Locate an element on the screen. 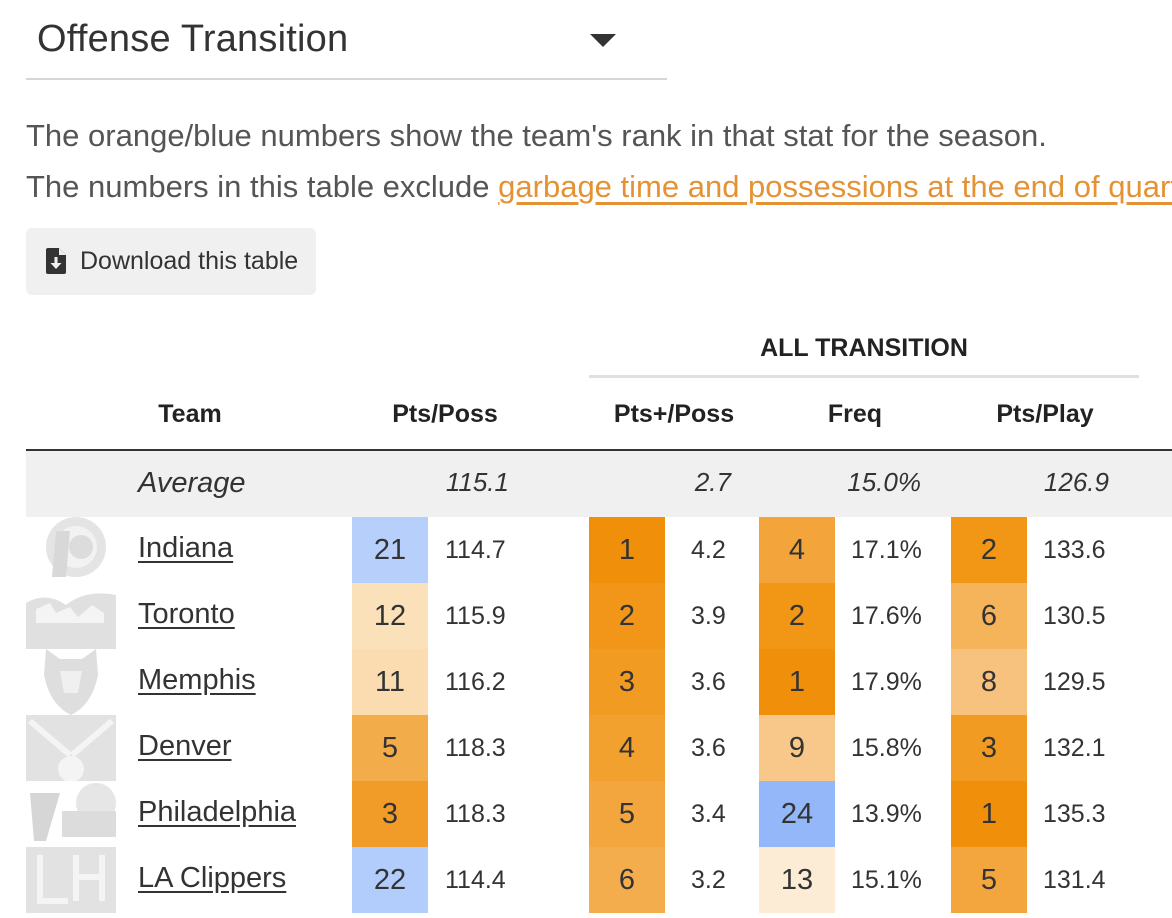 This screenshot has width=1172, height=918. value-cell: 13.9% is located at coordinates (886, 814).